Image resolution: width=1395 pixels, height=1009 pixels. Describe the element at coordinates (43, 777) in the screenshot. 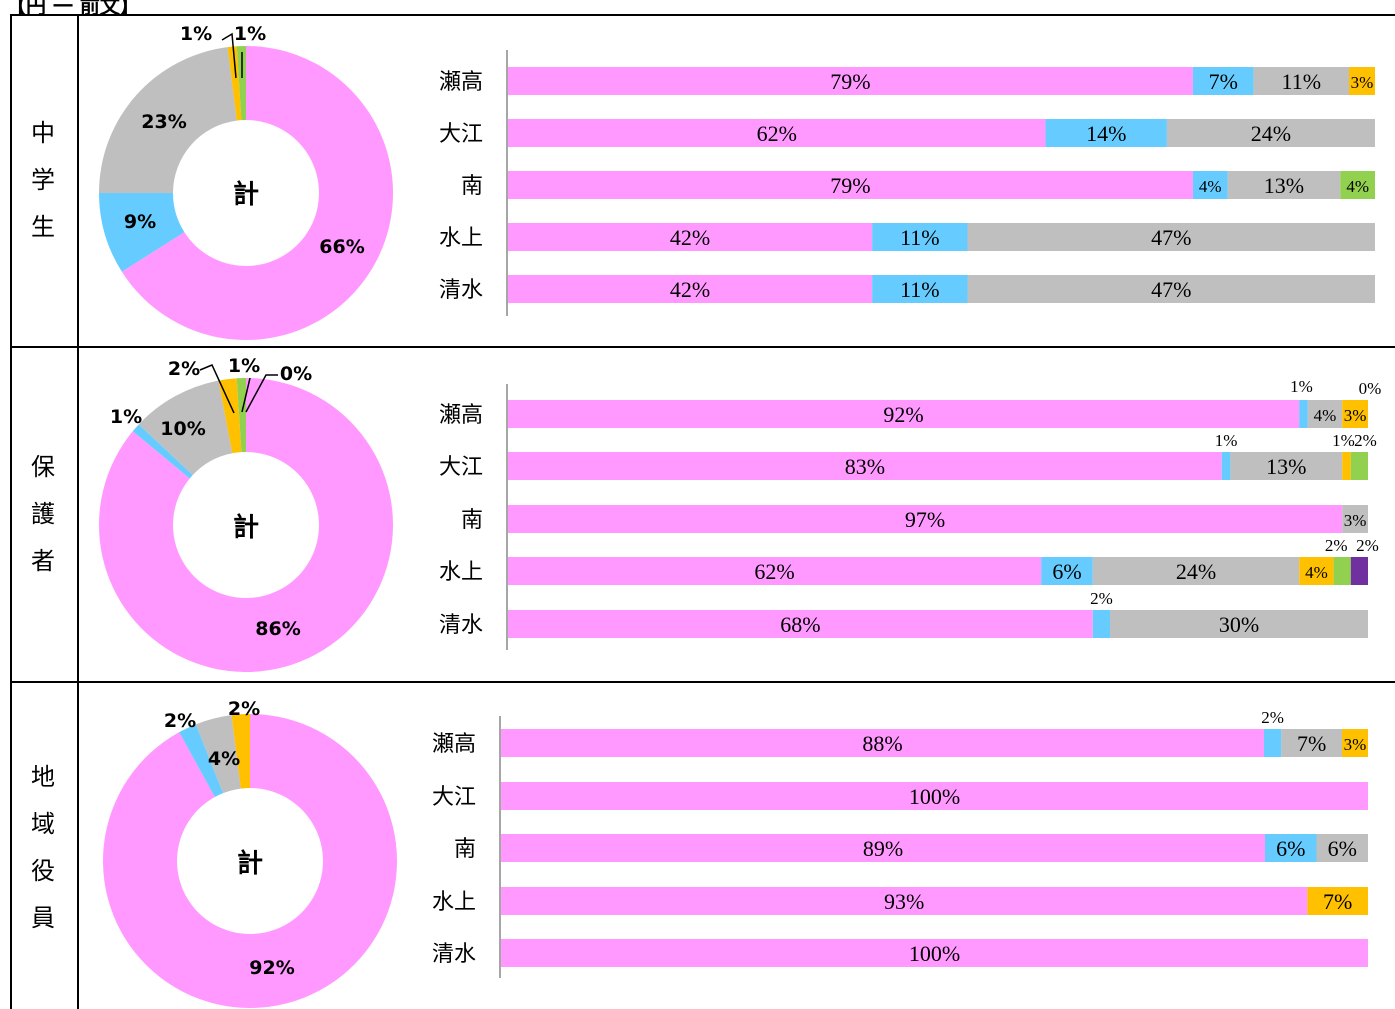

I see `group-label-char: 地` at that location.